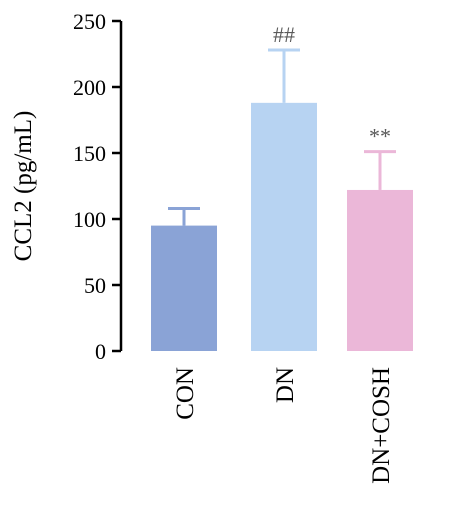  Describe the element at coordinates (380, 270) in the screenshot. I see `bar-dn-cosh` at that location.